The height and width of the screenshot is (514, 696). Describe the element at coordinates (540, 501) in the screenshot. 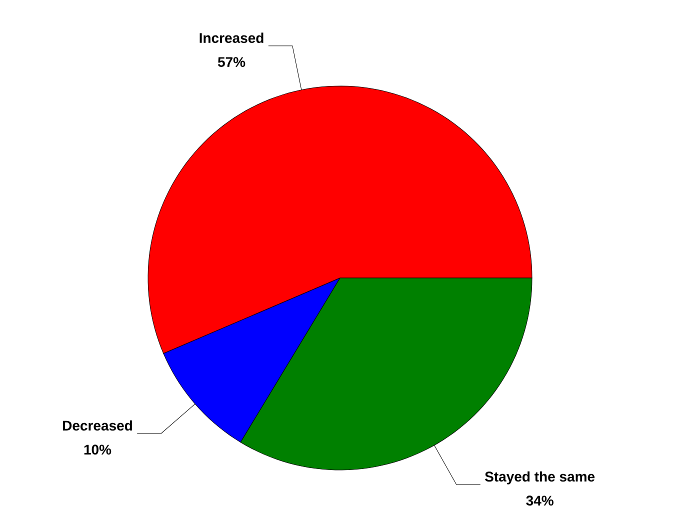

I see `data-label: 34%` at that location.